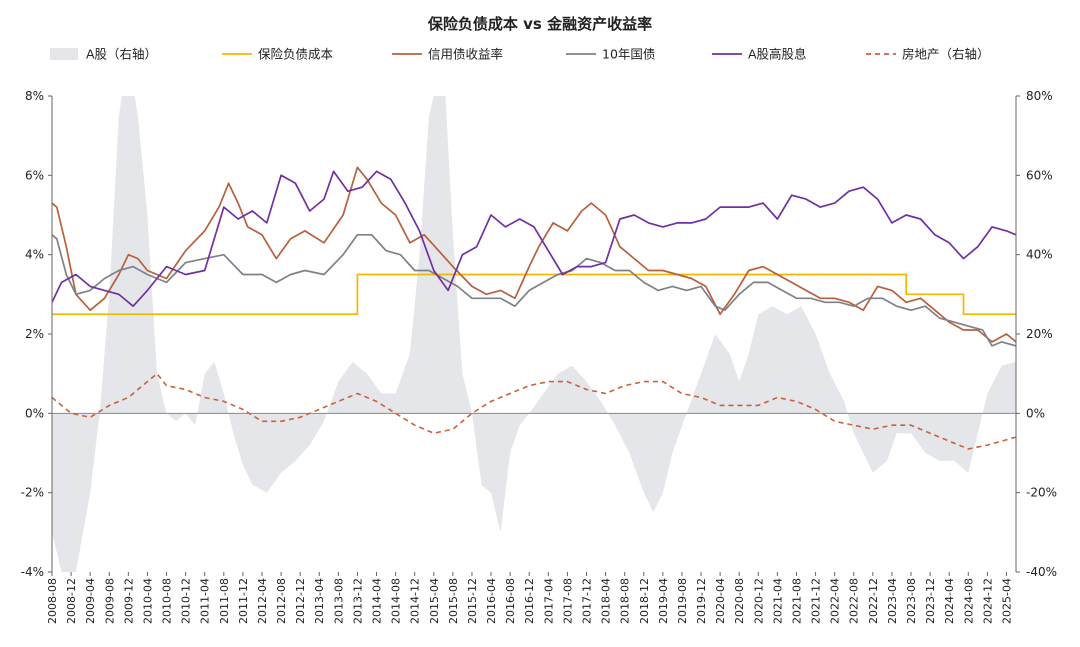 The image size is (1080, 647). I want to click on legend-label: 信用债收益率, so click(465, 54).